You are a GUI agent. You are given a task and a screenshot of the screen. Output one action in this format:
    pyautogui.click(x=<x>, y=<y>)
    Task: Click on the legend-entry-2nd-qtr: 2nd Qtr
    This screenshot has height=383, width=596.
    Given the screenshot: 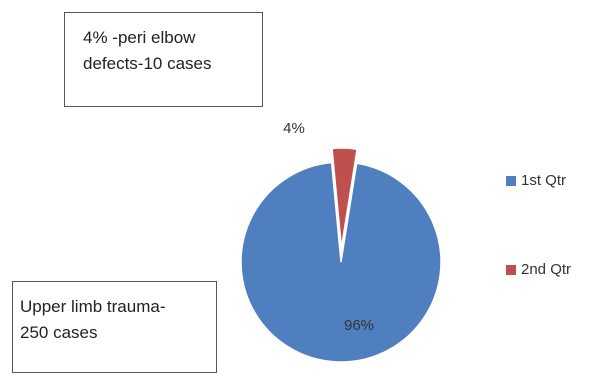 What is the action you would take?
    pyautogui.click(x=538, y=269)
    